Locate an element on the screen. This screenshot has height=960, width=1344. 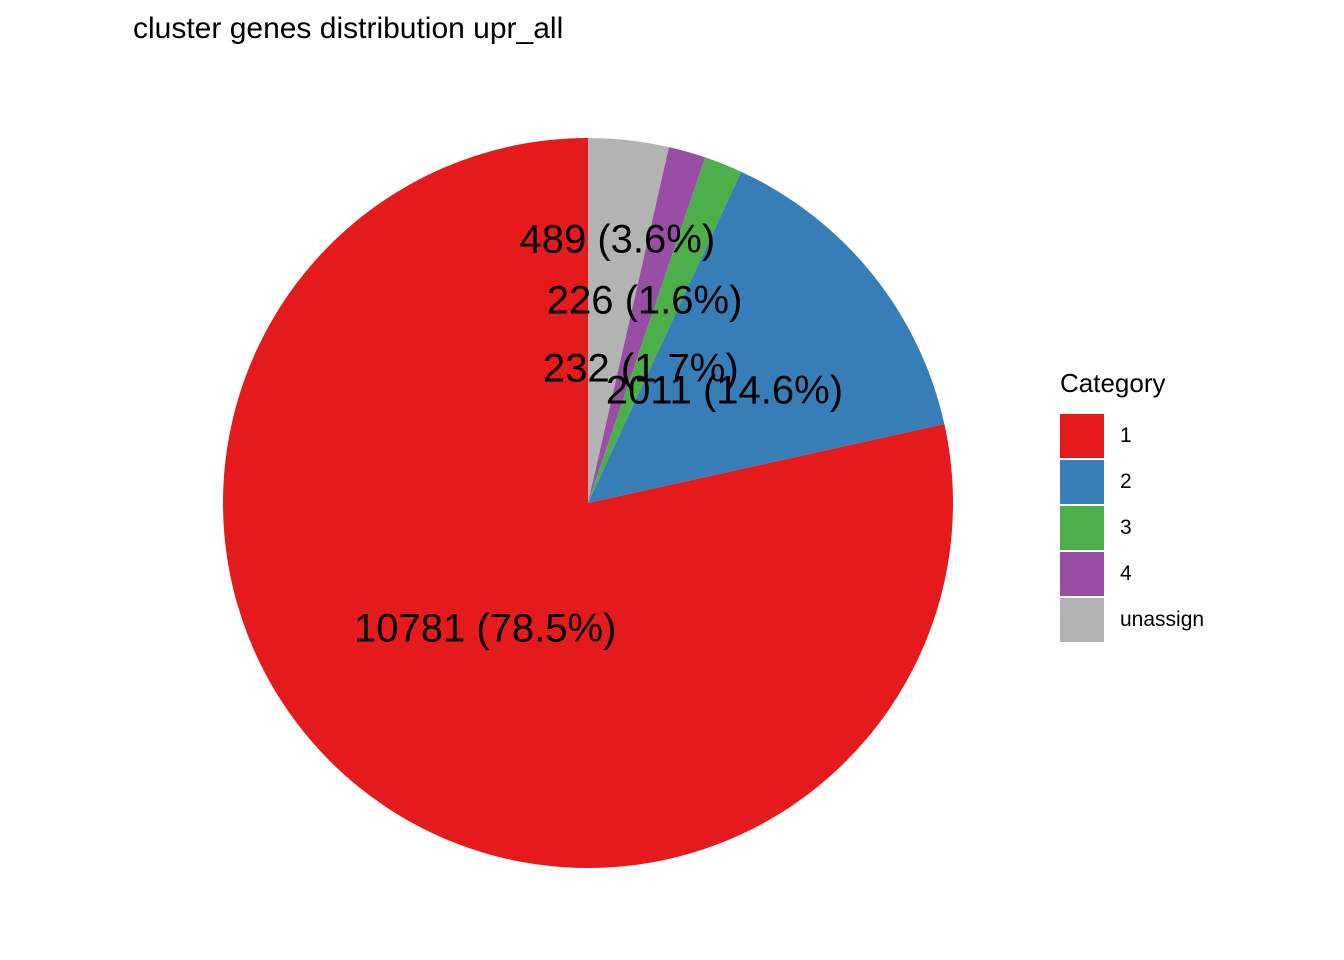
legend: Category 1 2 3 4 unassign is located at coordinates (1132, 505).